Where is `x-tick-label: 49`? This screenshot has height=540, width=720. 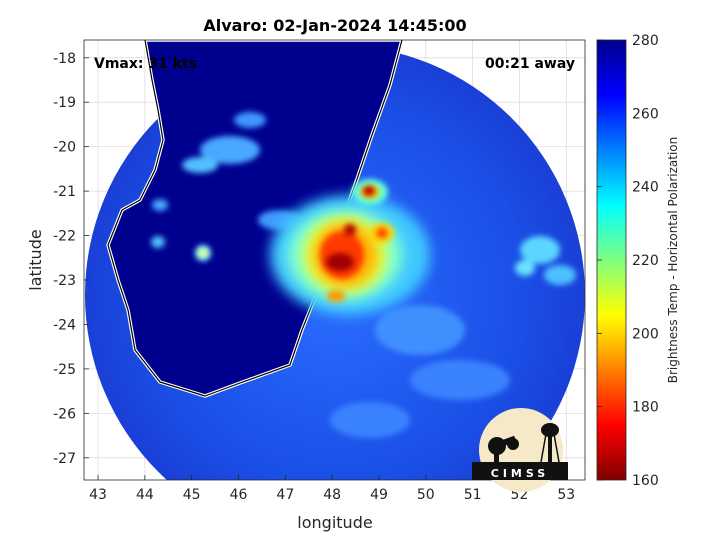
x-tick-label: 49 is located at coordinates (379, 495).